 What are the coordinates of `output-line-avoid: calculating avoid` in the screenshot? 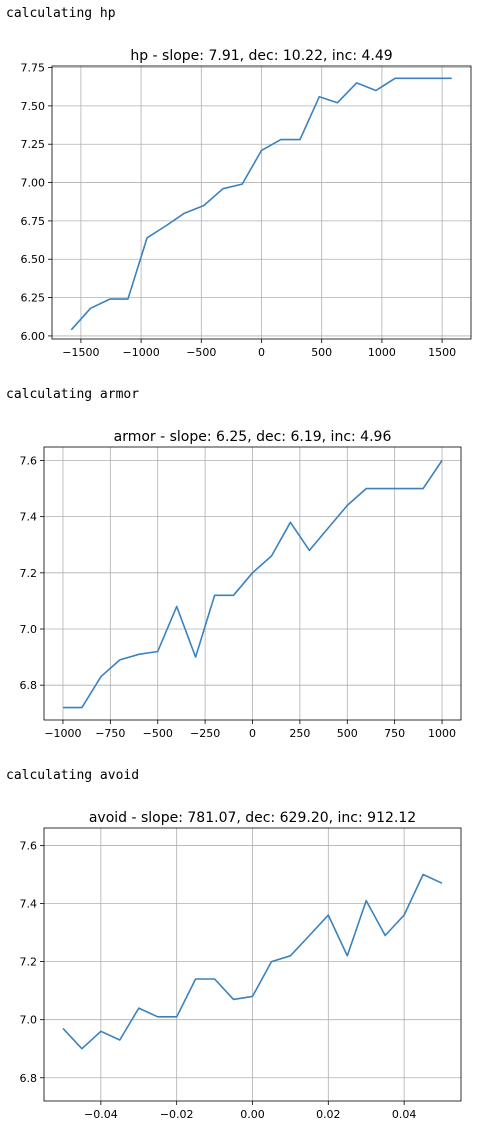 It's located at (73, 775).